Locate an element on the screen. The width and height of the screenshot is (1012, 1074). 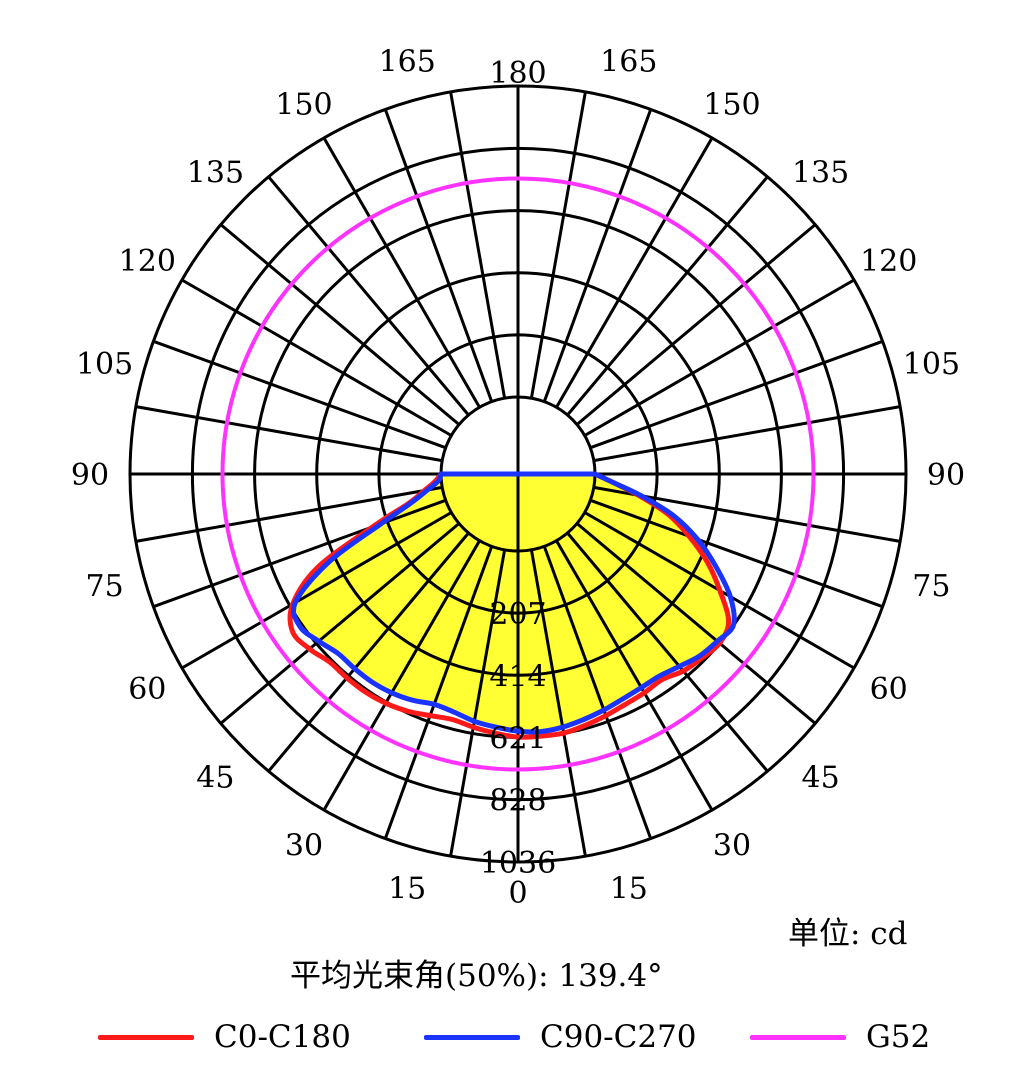
angle-label-left-165: 165 is located at coordinates (407, 62).